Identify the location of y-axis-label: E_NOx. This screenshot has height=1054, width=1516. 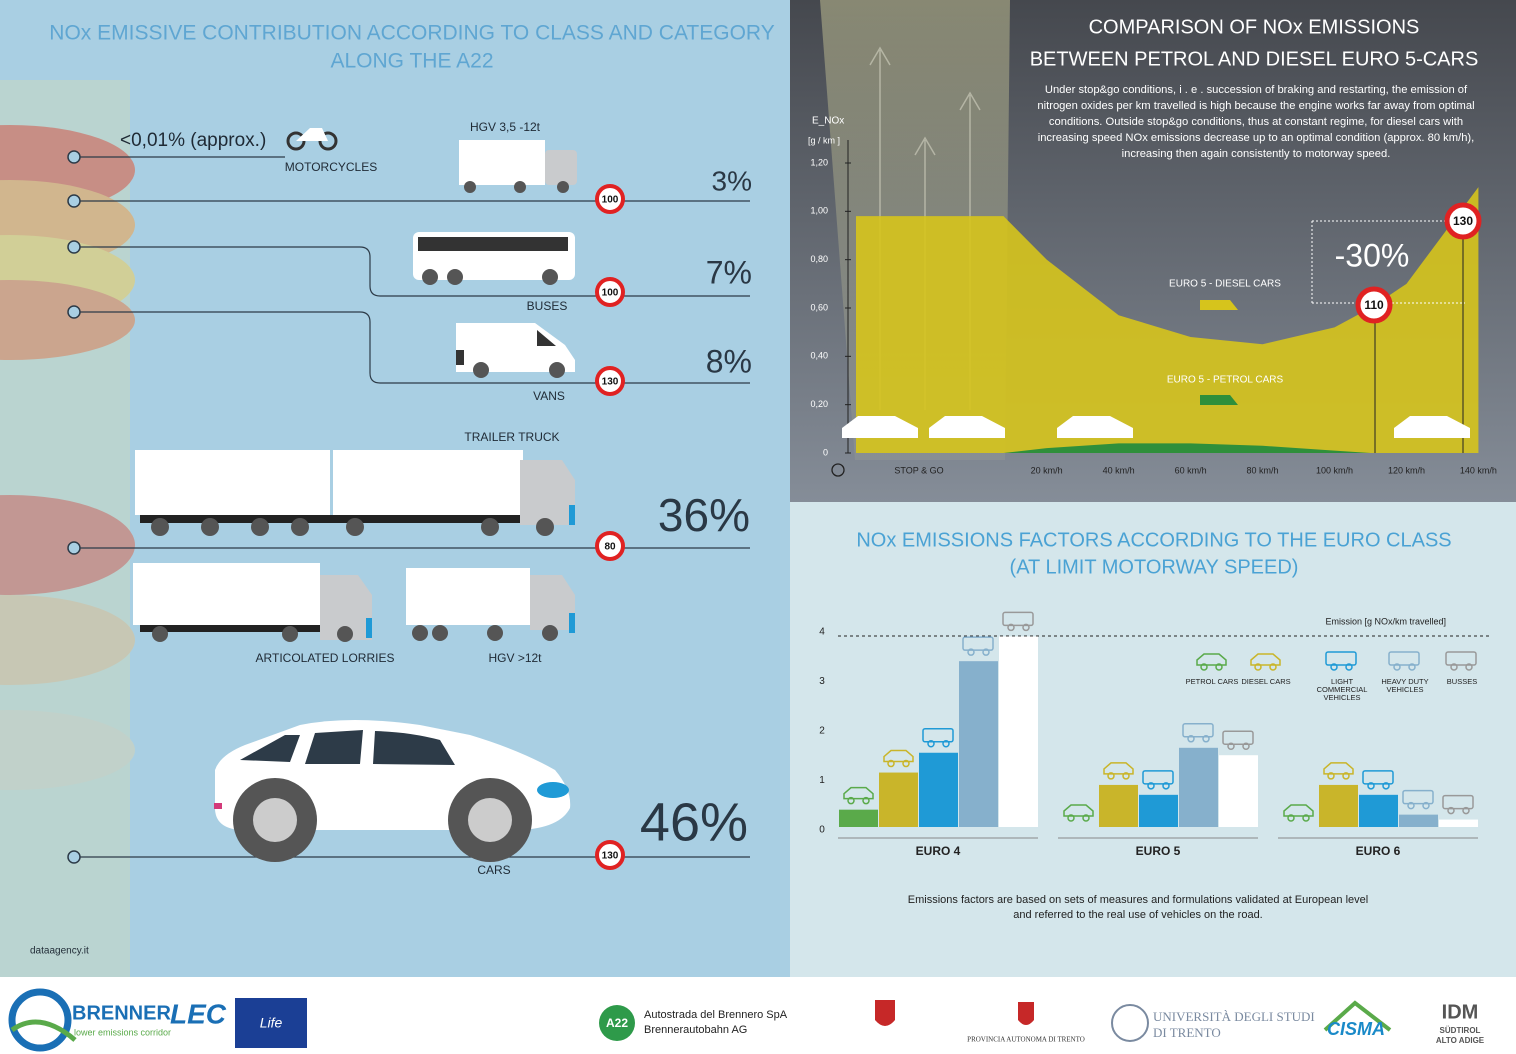
(828, 121).